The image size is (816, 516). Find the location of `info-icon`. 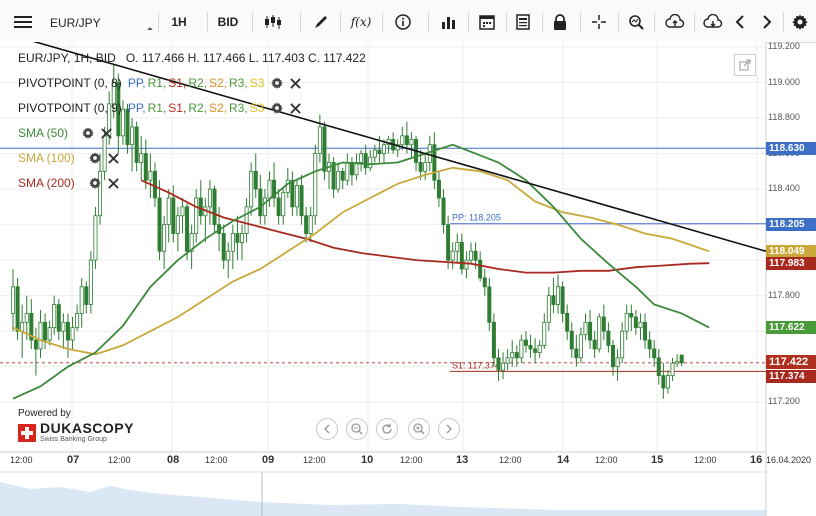

info-icon is located at coordinates (403, 22).